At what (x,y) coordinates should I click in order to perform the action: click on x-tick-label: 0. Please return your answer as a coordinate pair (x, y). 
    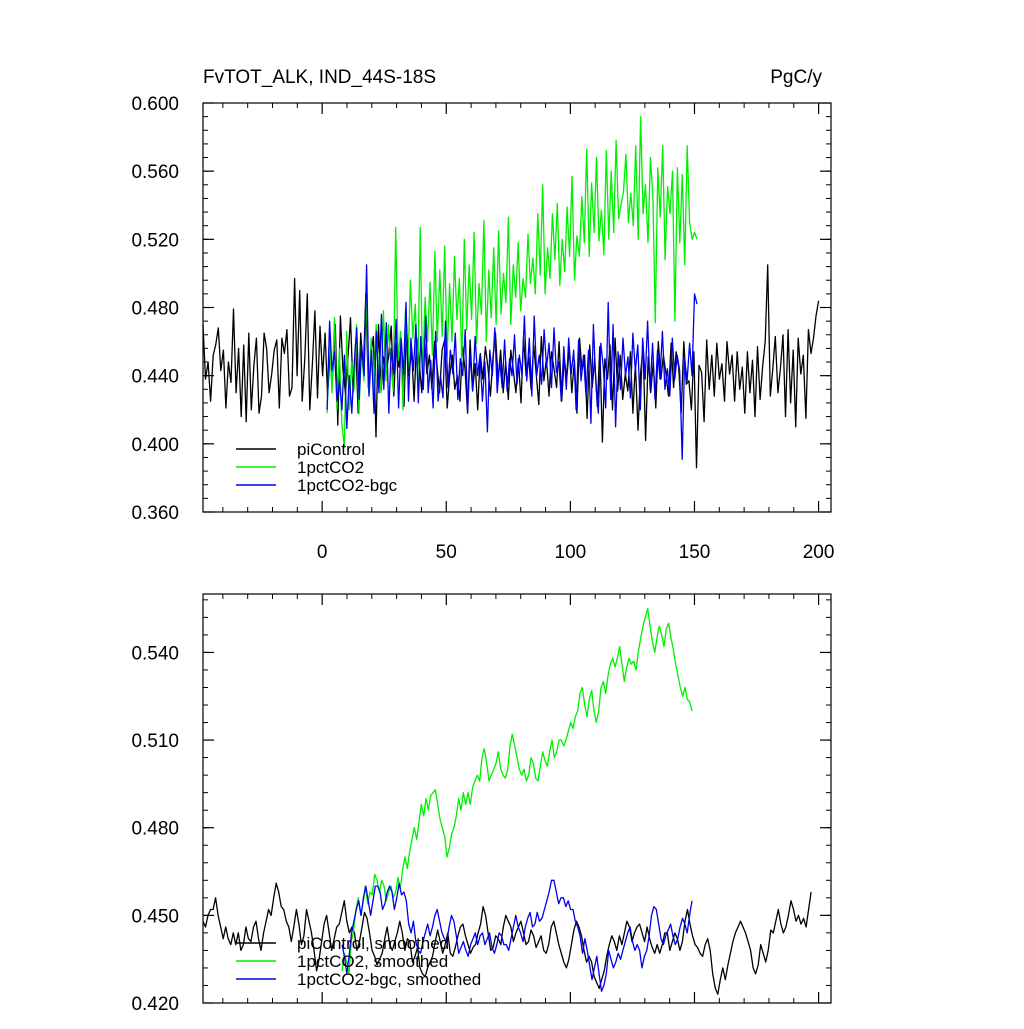
    Looking at the image, I should click on (322, 552).